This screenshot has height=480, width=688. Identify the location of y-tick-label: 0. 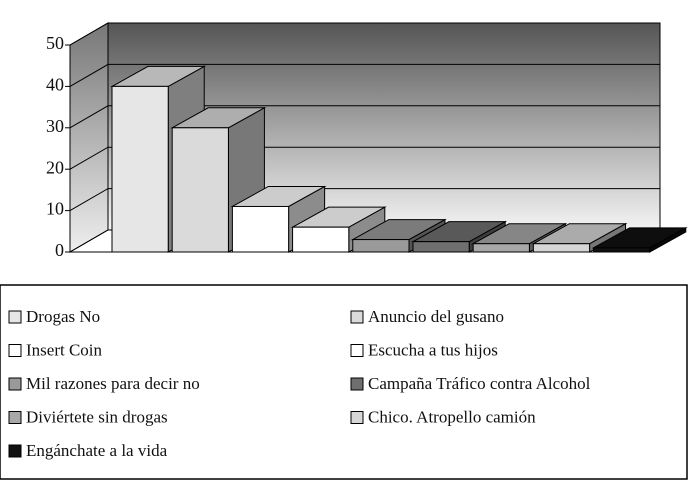
(59, 250).